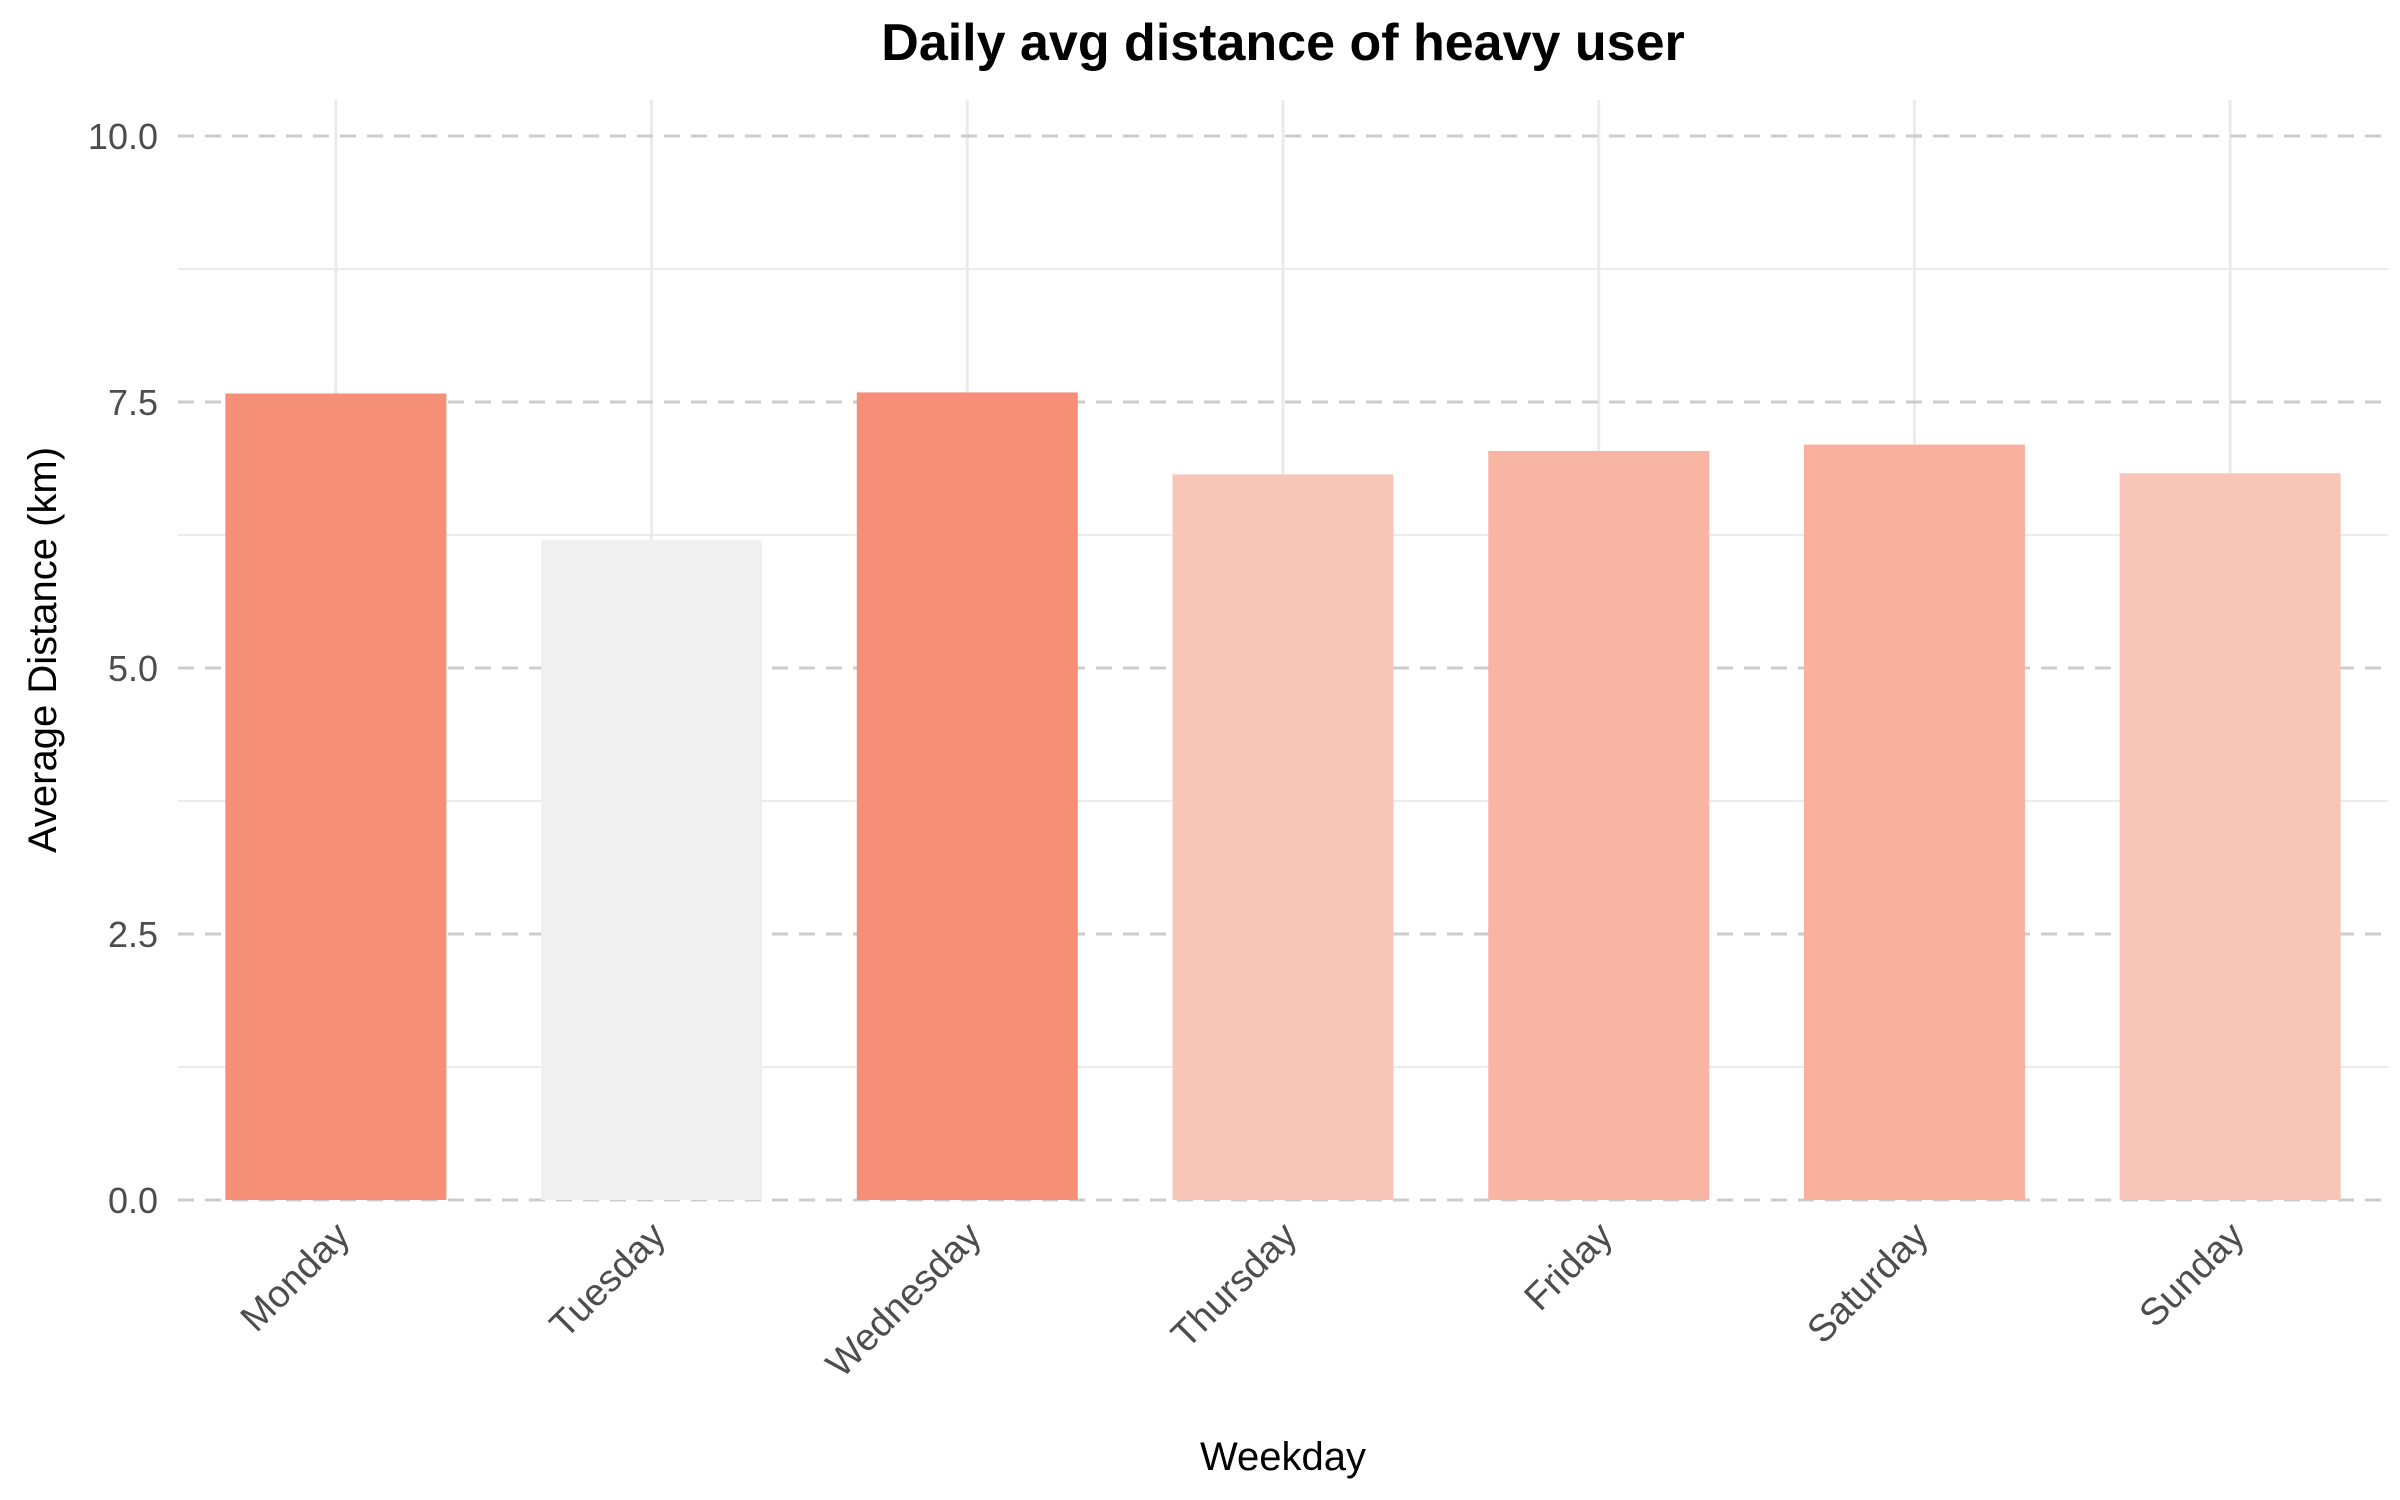 This screenshot has height=1500, width=2400. I want to click on y-tick-label: 10.0, so click(123, 136).